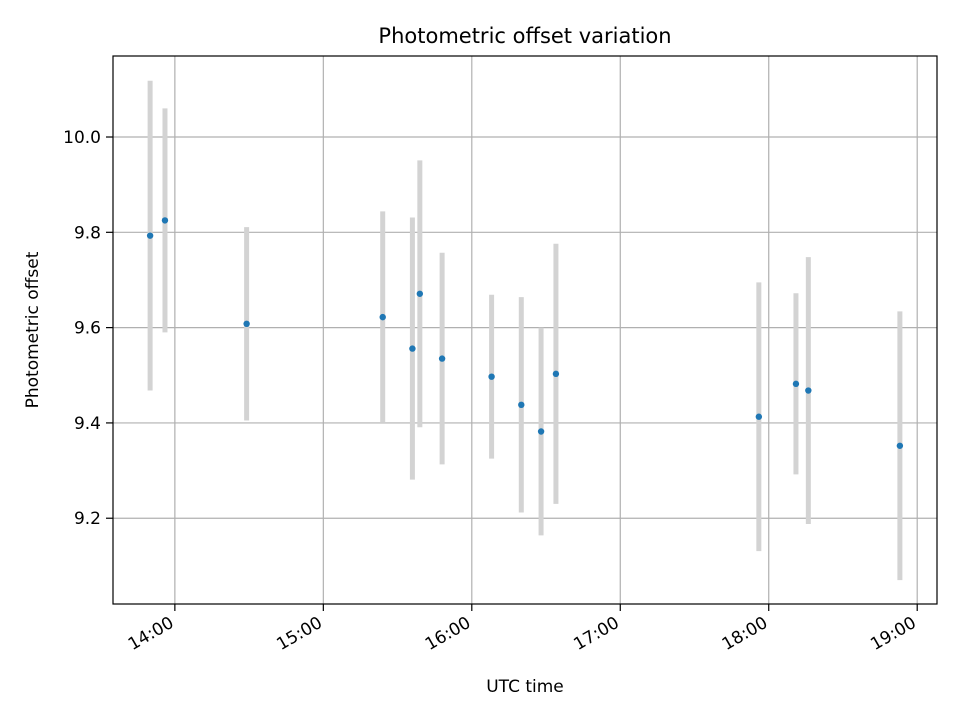 This screenshot has width=960, height=720. I want to click on x-axis-label: UTC time, so click(525, 687).